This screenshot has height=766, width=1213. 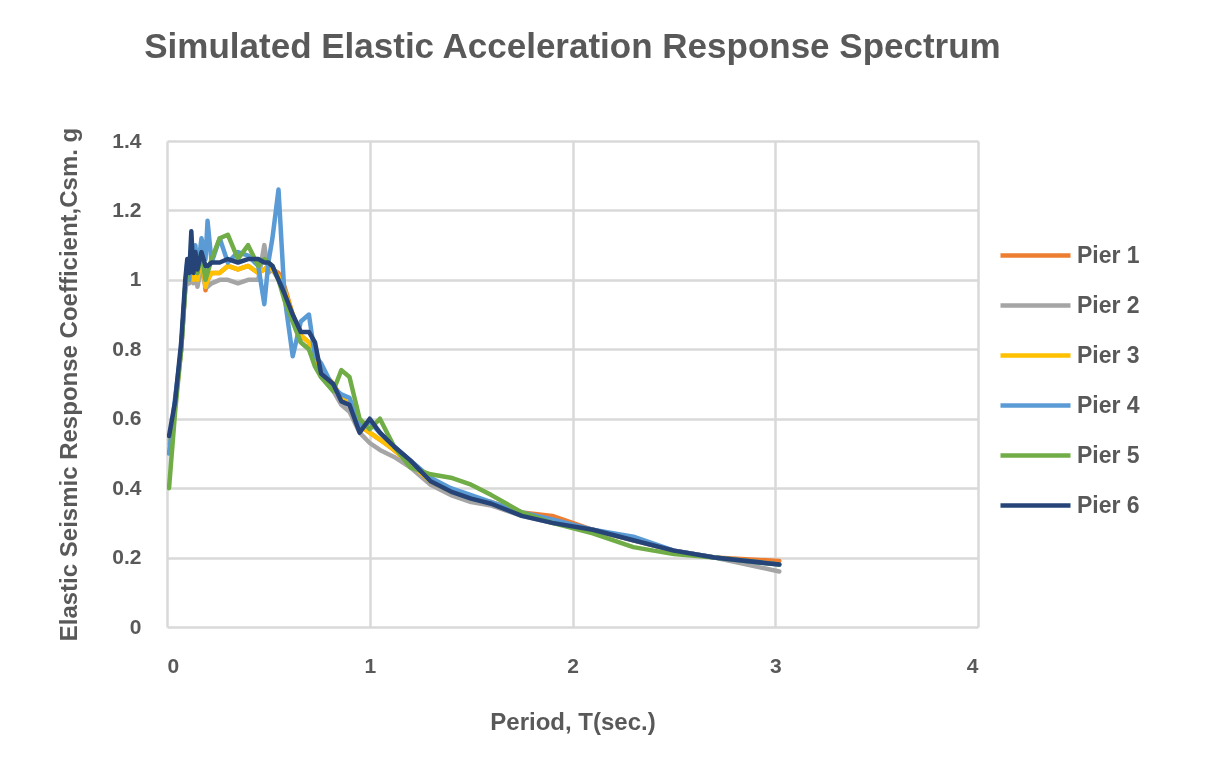 I want to click on x-tick-label: 0, so click(x=173, y=665).